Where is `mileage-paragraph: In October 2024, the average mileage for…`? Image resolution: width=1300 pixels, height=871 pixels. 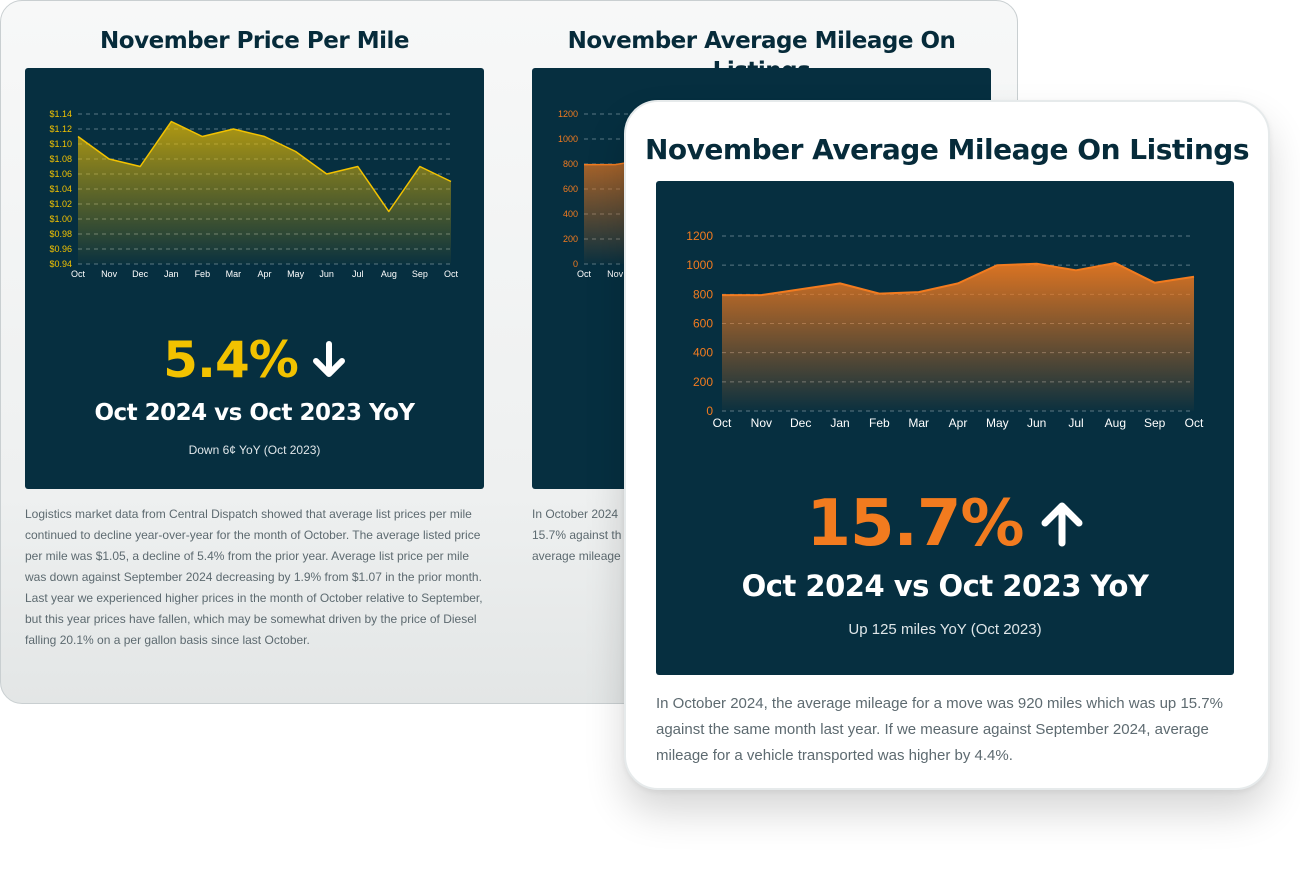
mileage-paragraph: In October 2024, the average mileage for… is located at coordinates (939, 729).